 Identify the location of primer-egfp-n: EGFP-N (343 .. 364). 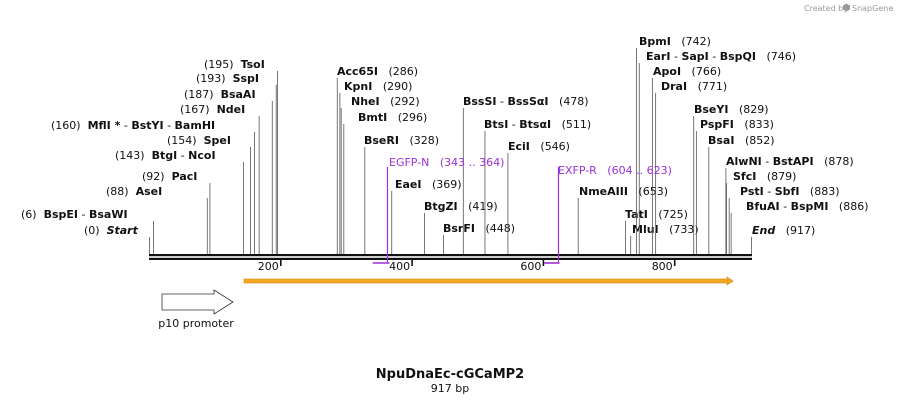
(438, 210).